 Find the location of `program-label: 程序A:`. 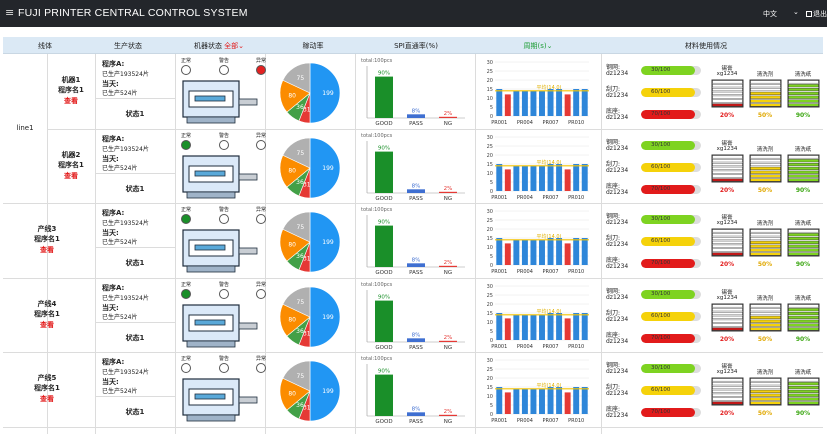

program-label: 程序A: is located at coordinates (113, 362).